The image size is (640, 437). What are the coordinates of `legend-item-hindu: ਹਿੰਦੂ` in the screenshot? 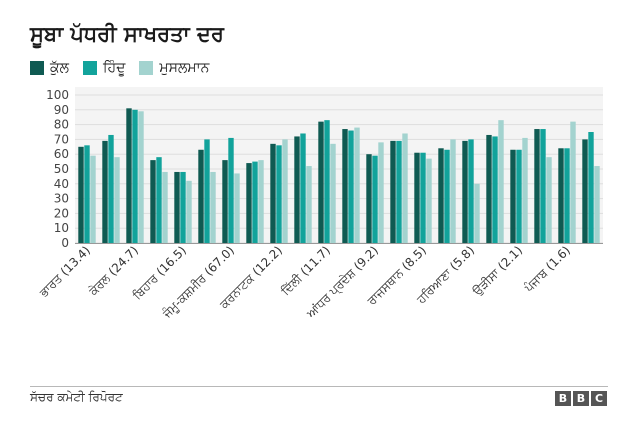 It's located at (104, 68).